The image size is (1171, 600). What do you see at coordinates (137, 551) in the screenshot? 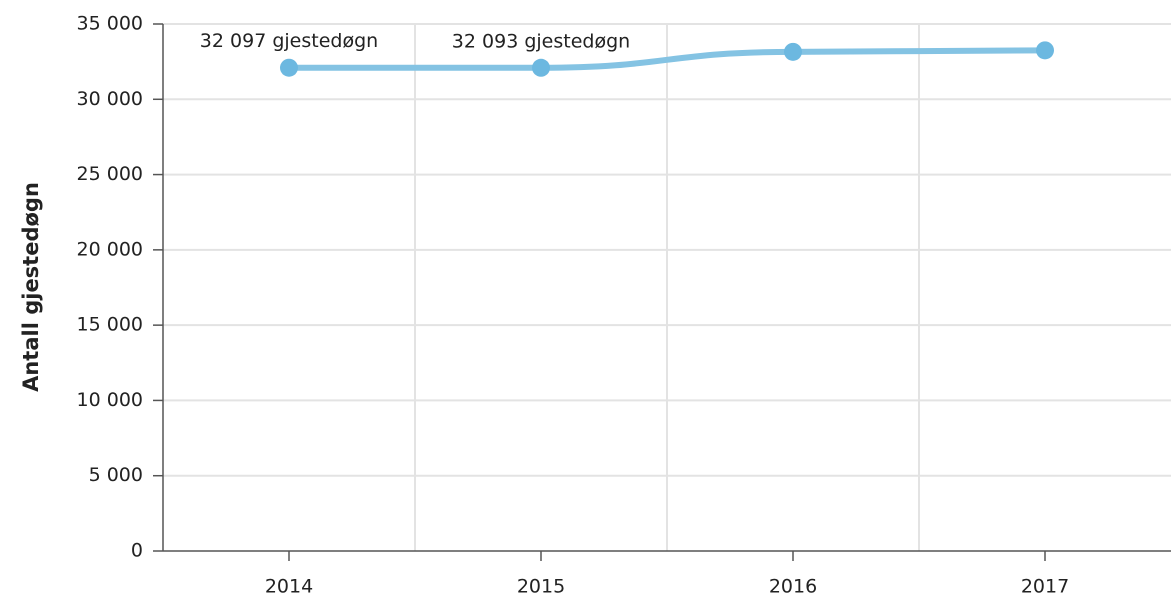
I see `y-tick-label: 0` at bounding box center [137, 551].